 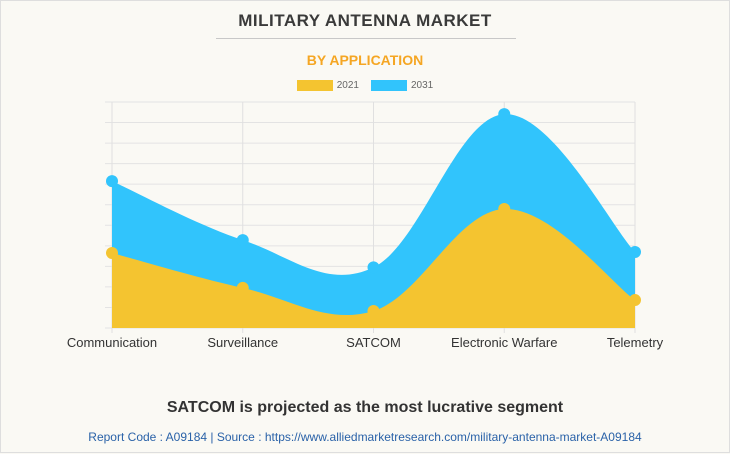 What do you see at coordinates (365, 20) in the screenshot?
I see `chart-title: MILITARY ANTENNA MARKET` at bounding box center [365, 20].